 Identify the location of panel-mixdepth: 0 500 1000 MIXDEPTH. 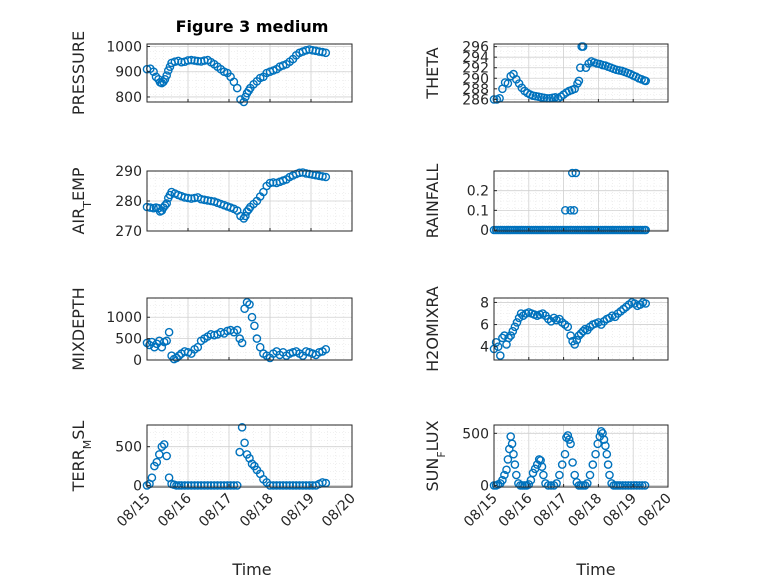
(211, 329).